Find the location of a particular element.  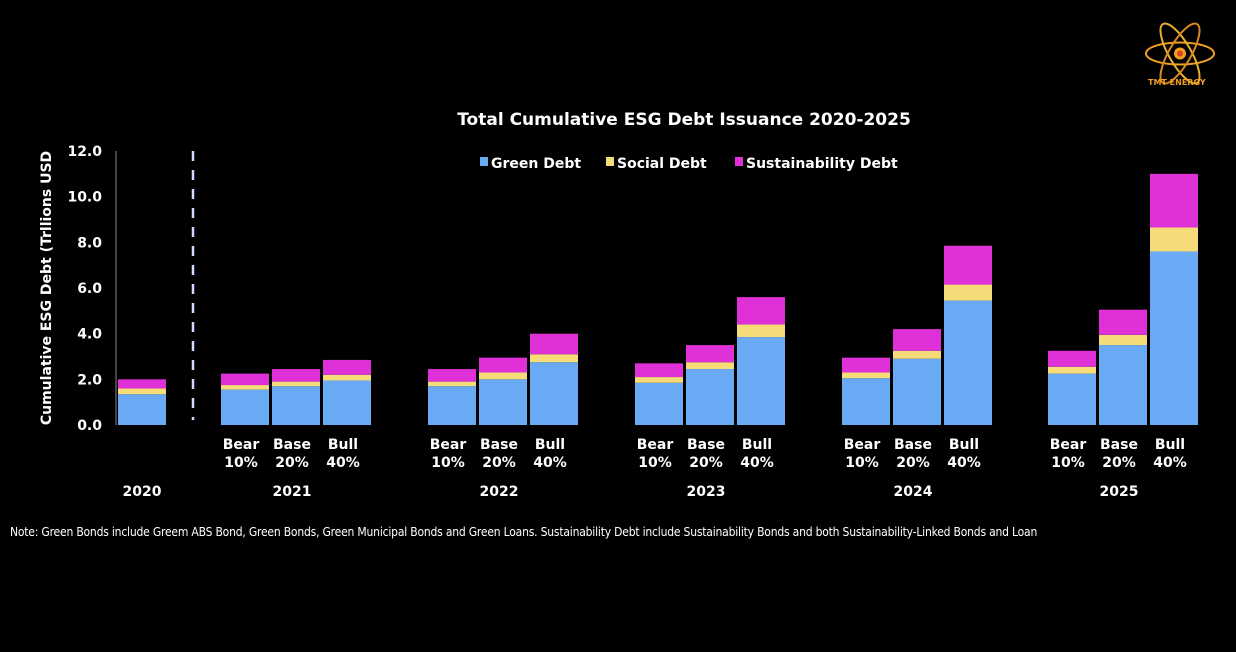

y-ticks: 0.0 2.0 4.0 6.0 8.0 10.0 12.0 is located at coordinates (84, 289).